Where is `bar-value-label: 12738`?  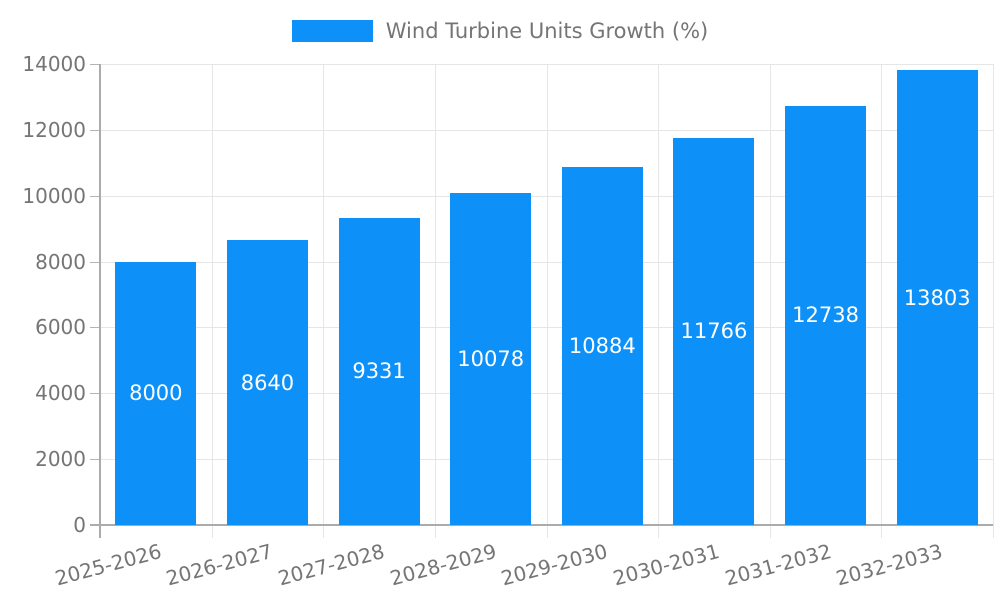 bar-value-label: 12738 is located at coordinates (825, 315).